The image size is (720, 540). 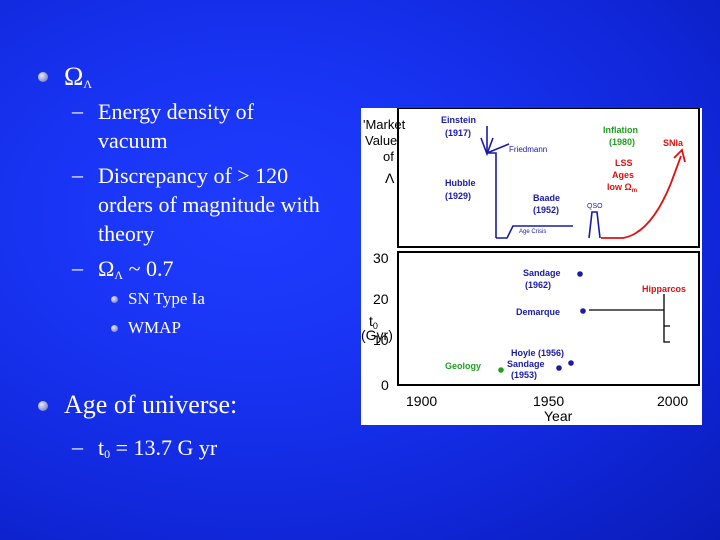 What do you see at coordinates (548, 401) in the screenshot?
I see `xtick-1950: 1950` at bounding box center [548, 401].